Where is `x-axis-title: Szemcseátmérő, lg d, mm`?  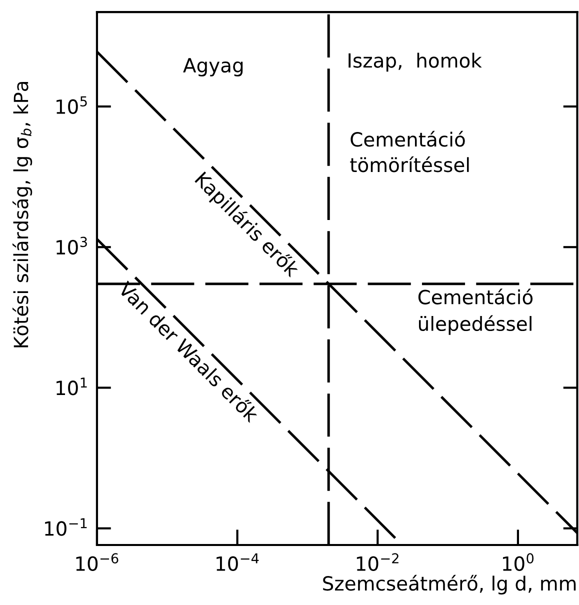
x-axis-title: Szemcseátmérő, lg d, mm is located at coordinates (449, 584).